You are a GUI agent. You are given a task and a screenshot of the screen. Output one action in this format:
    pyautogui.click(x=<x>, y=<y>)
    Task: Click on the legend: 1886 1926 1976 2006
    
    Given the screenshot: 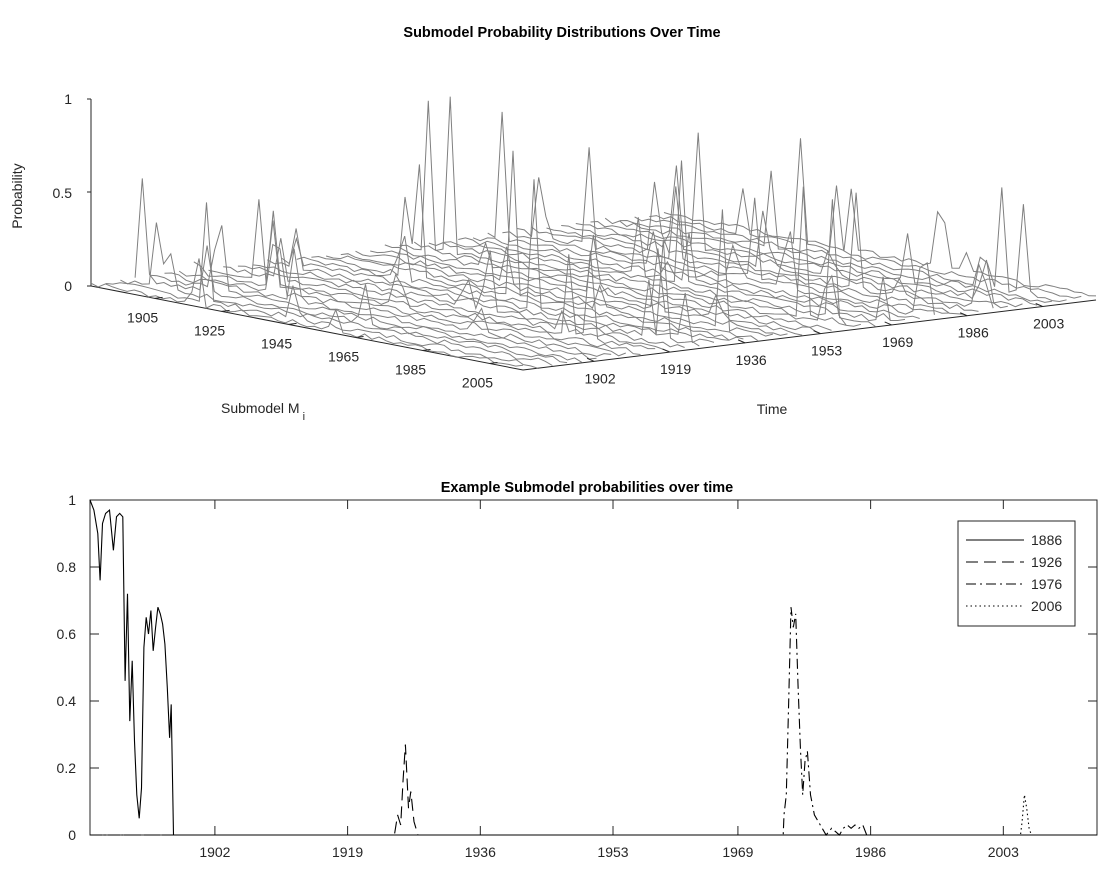 What is the action you would take?
    pyautogui.click(x=1016, y=573)
    